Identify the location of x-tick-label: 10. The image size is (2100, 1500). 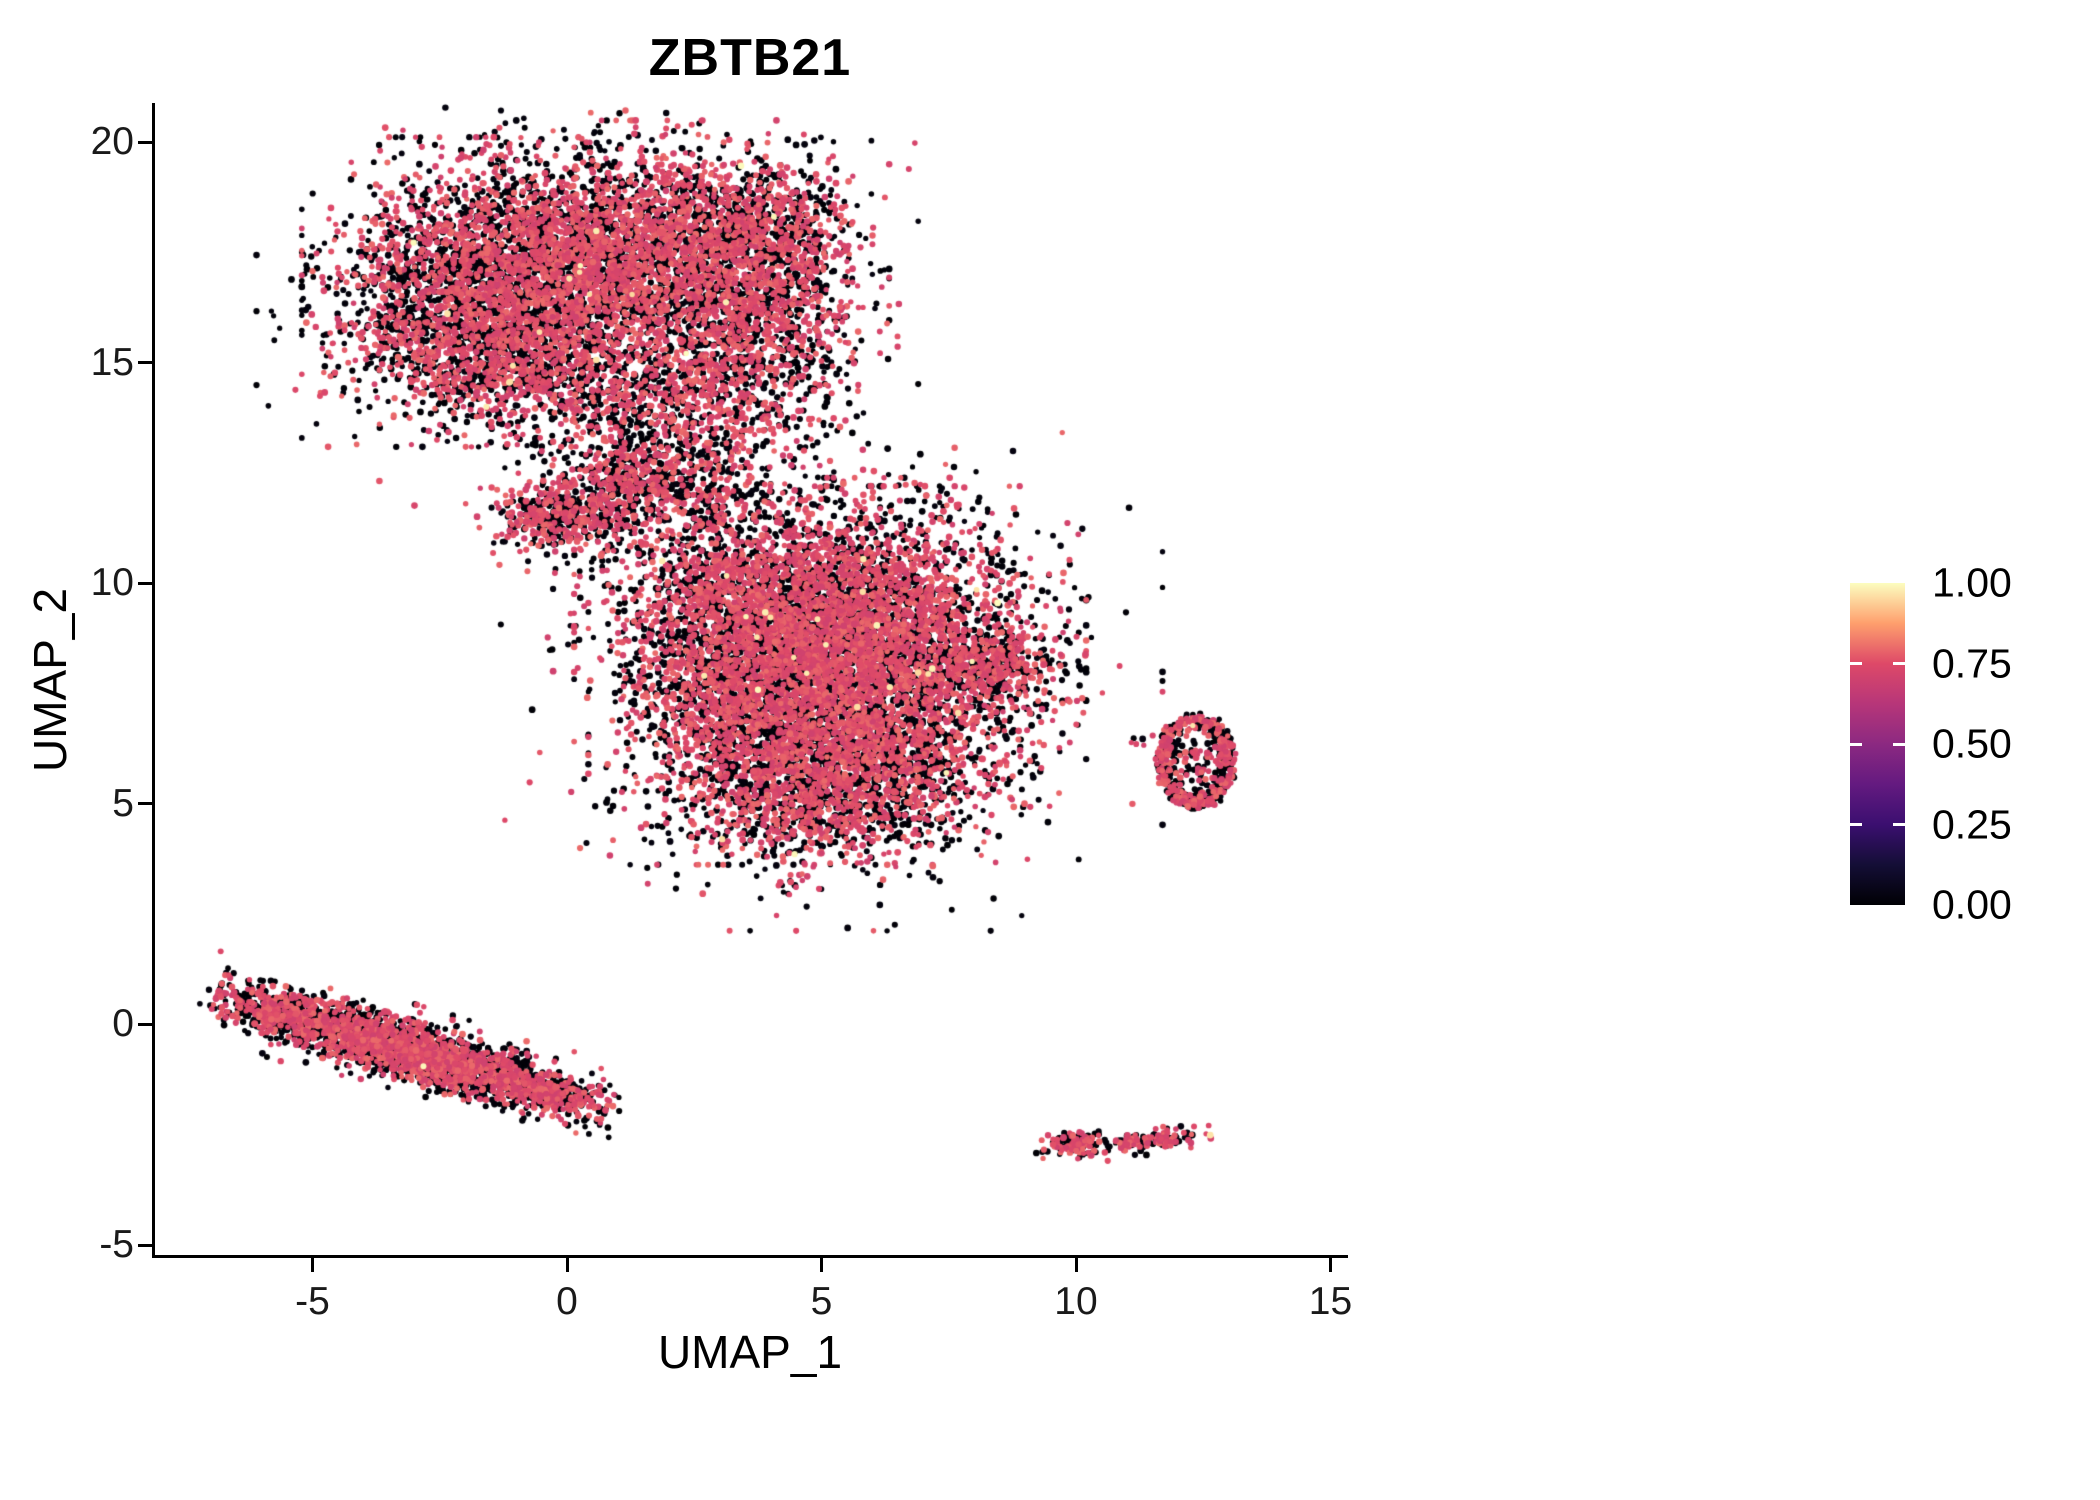
(1076, 1301).